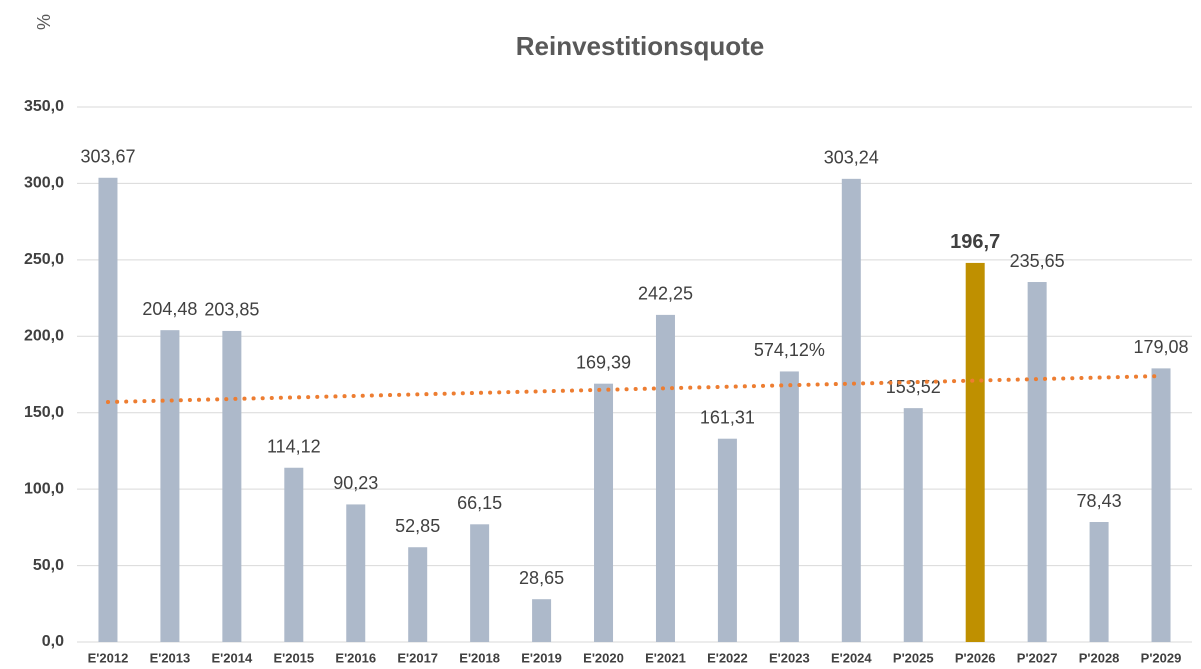  I want to click on x-tick-label: P'2026, so click(975, 657).